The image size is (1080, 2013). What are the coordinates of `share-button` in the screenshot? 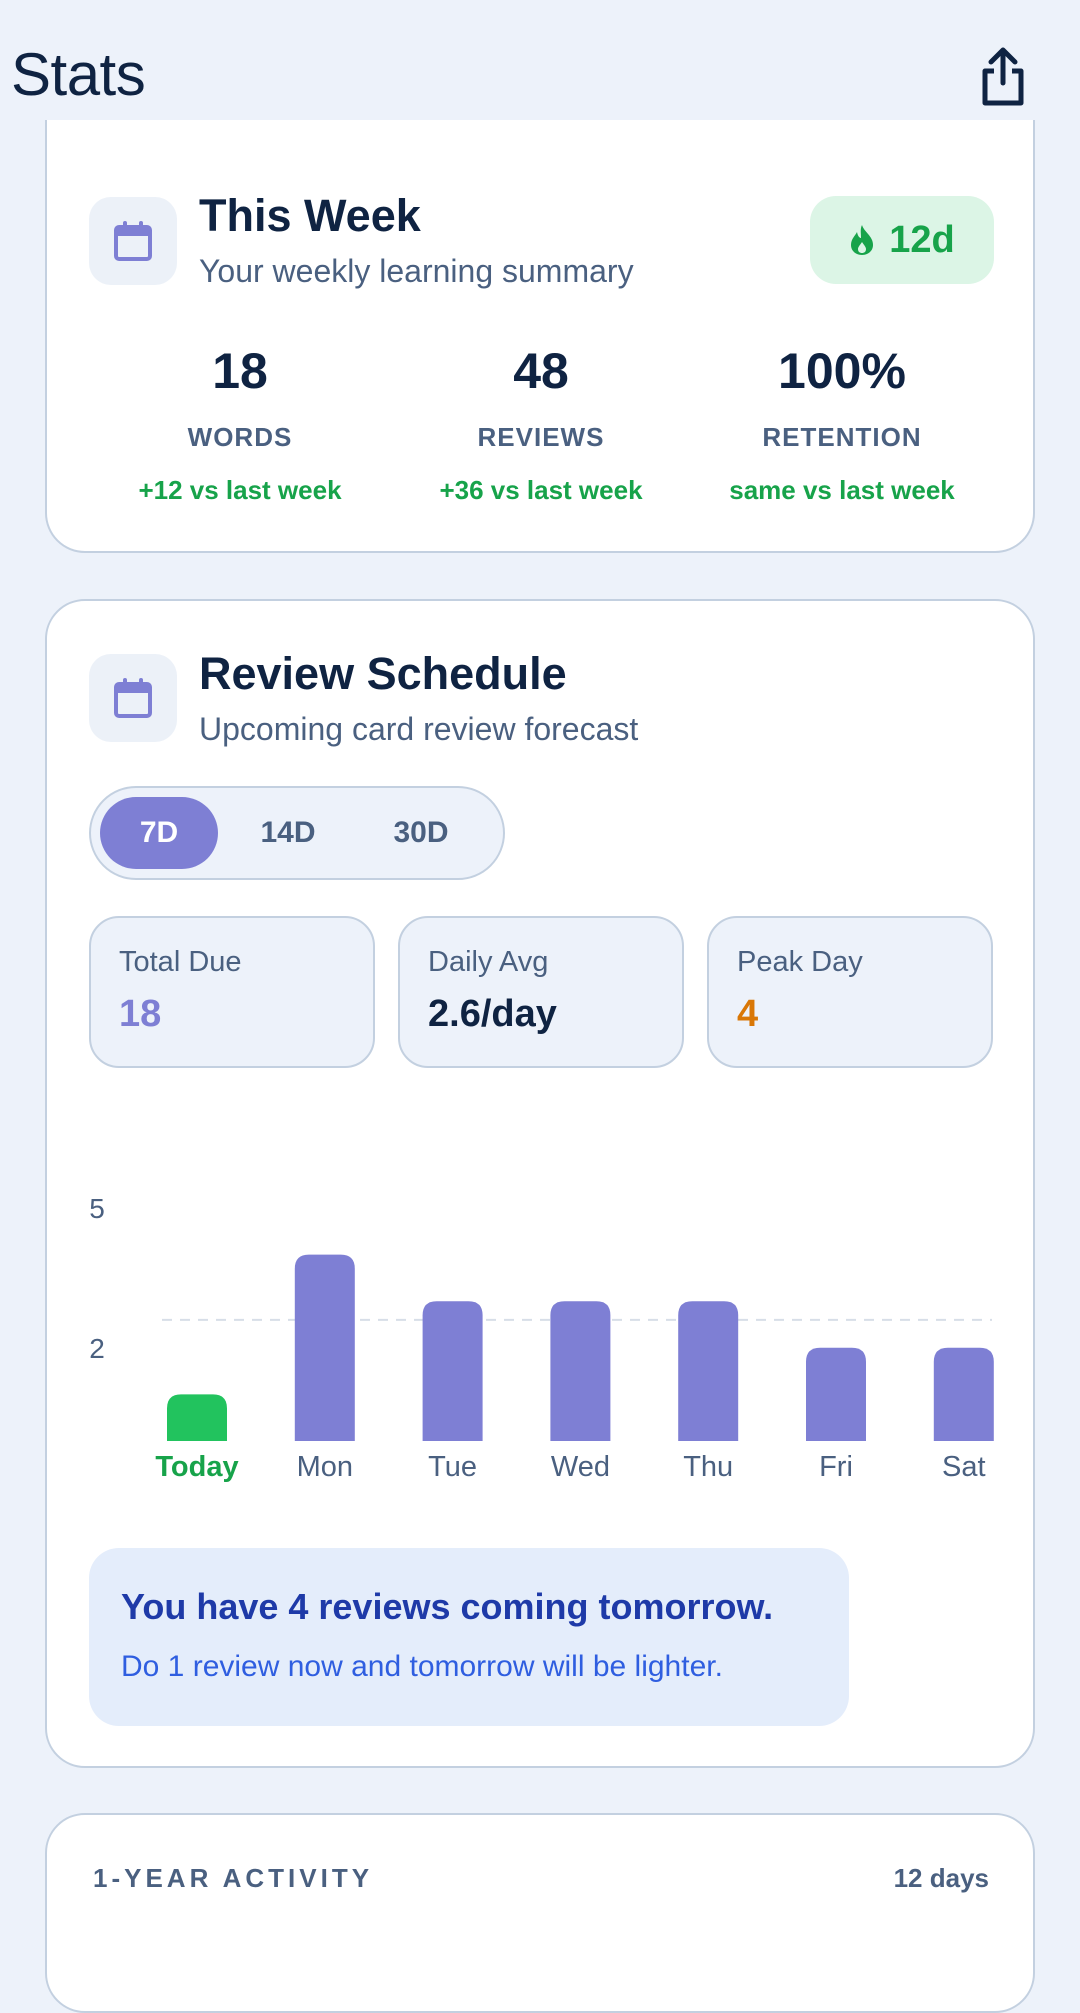 It's located at (1003, 76).